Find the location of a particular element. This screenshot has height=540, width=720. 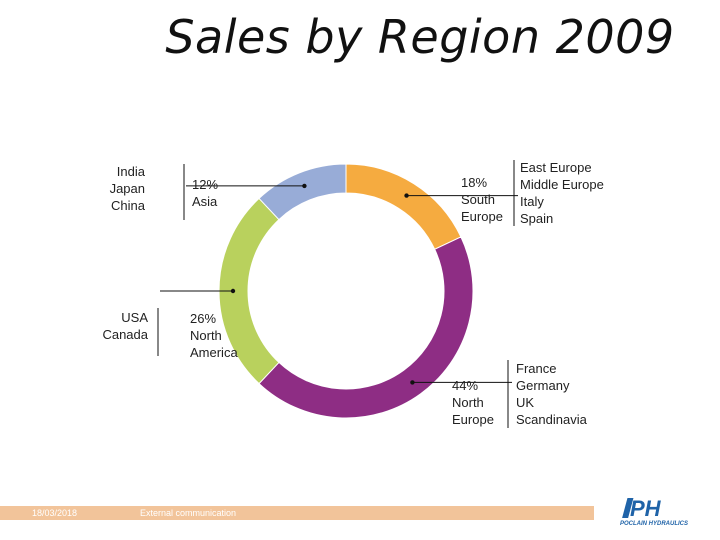

company-logo: PH POCLAIN HYDRAULICS is located at coordinates (654, 511).